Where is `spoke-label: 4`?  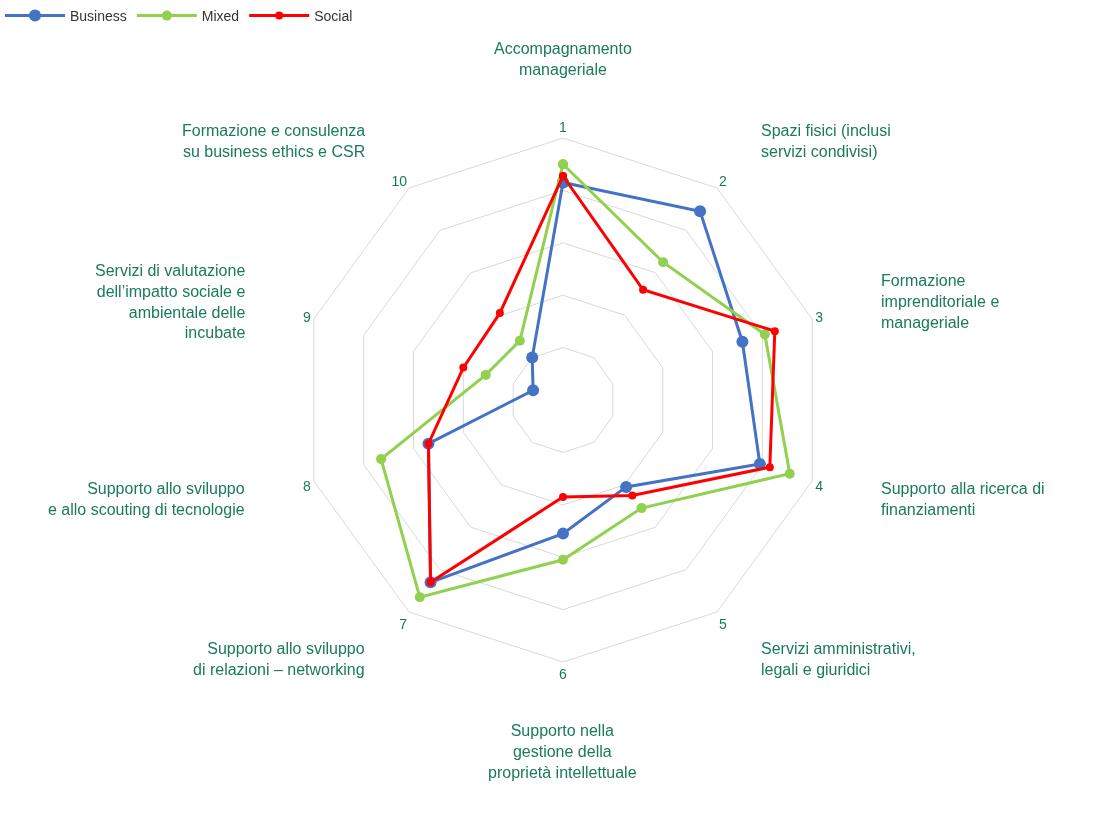
spoke-label: 4 is located at coordinates (819, 485).